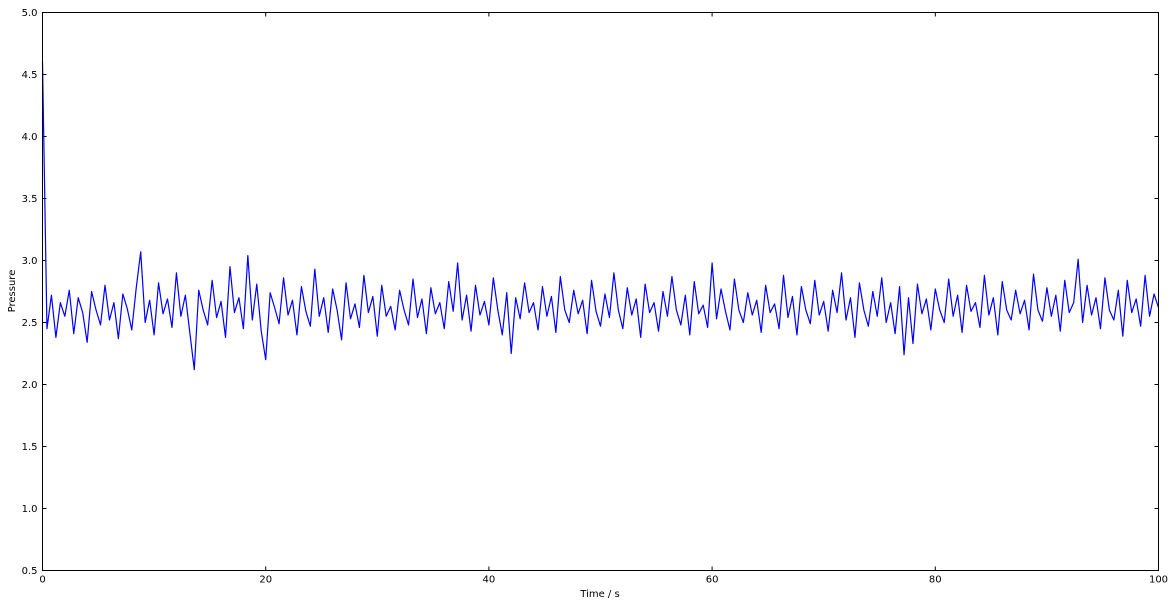 The image size is (1174, 606). What do you see at coordinates (30, 137) in the screenshot?
I see `y-tick-label: 4.0` at bounding box center [30, 137].